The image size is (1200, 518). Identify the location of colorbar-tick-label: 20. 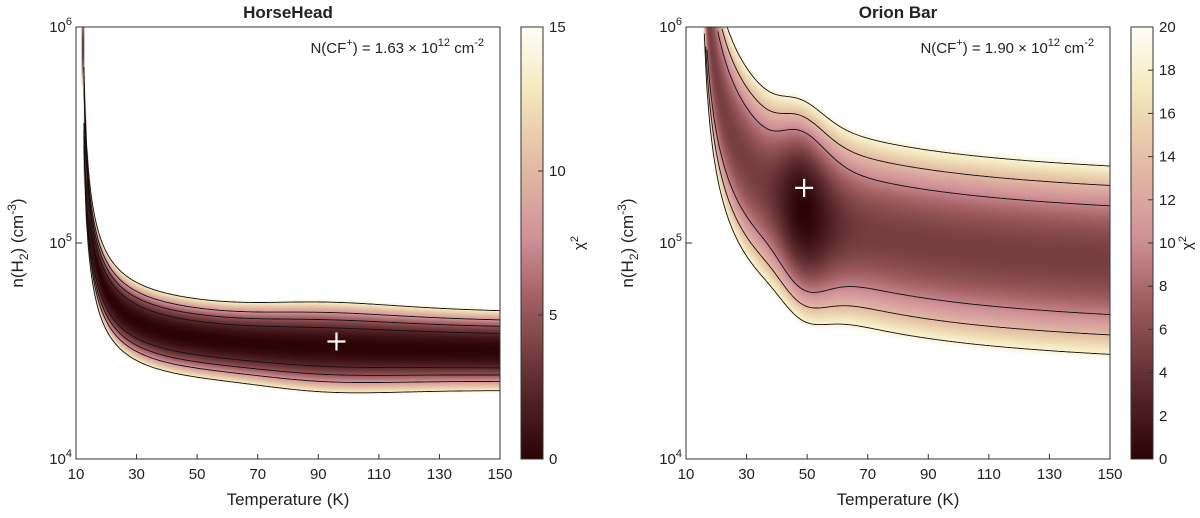
(1167, 27).